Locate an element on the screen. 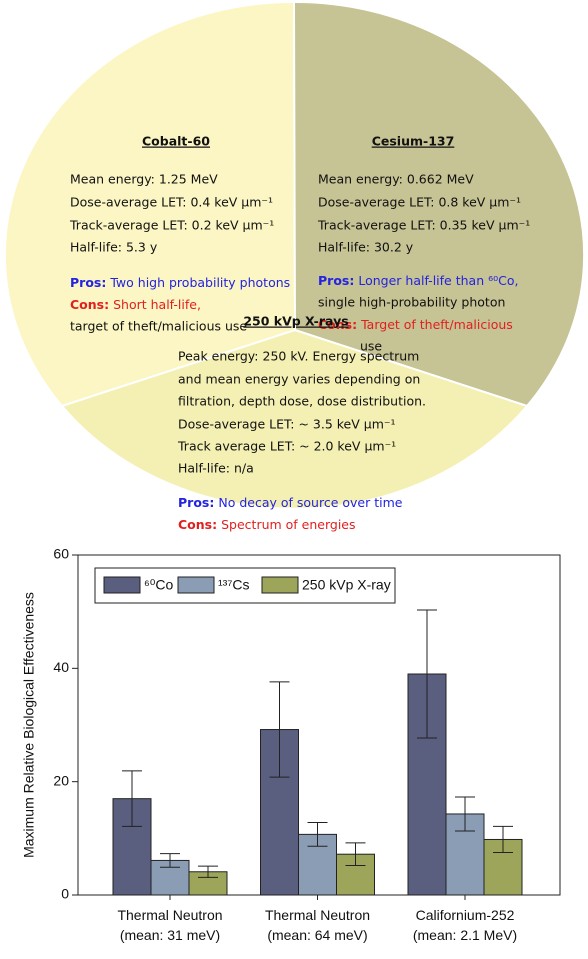 Image resolution: width=588 pixels, height=959 pixels. sector-line: Dose-average LET: 0.4 keV μm⁻¹ is located at coordinates (171, 202).